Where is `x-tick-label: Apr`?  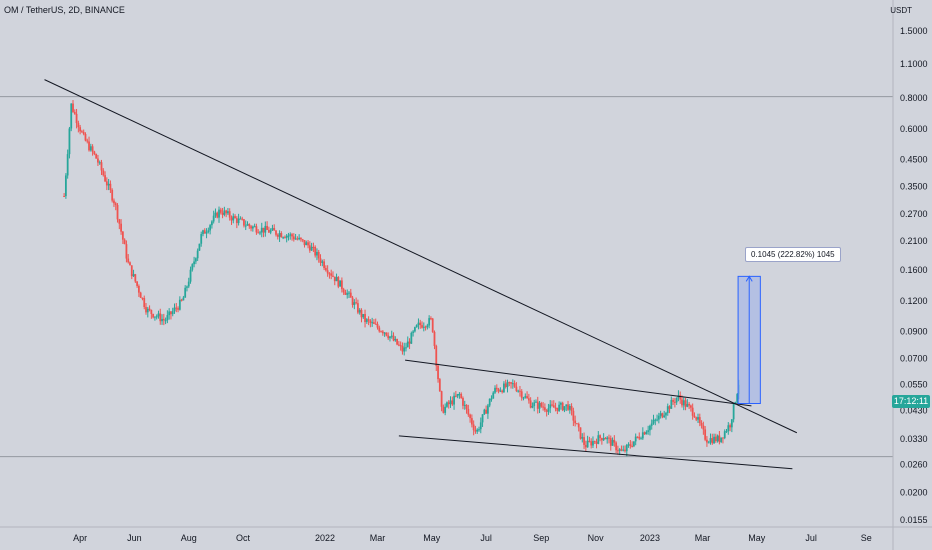 x-tick-label: Apr is located at coordinates (80, 538).